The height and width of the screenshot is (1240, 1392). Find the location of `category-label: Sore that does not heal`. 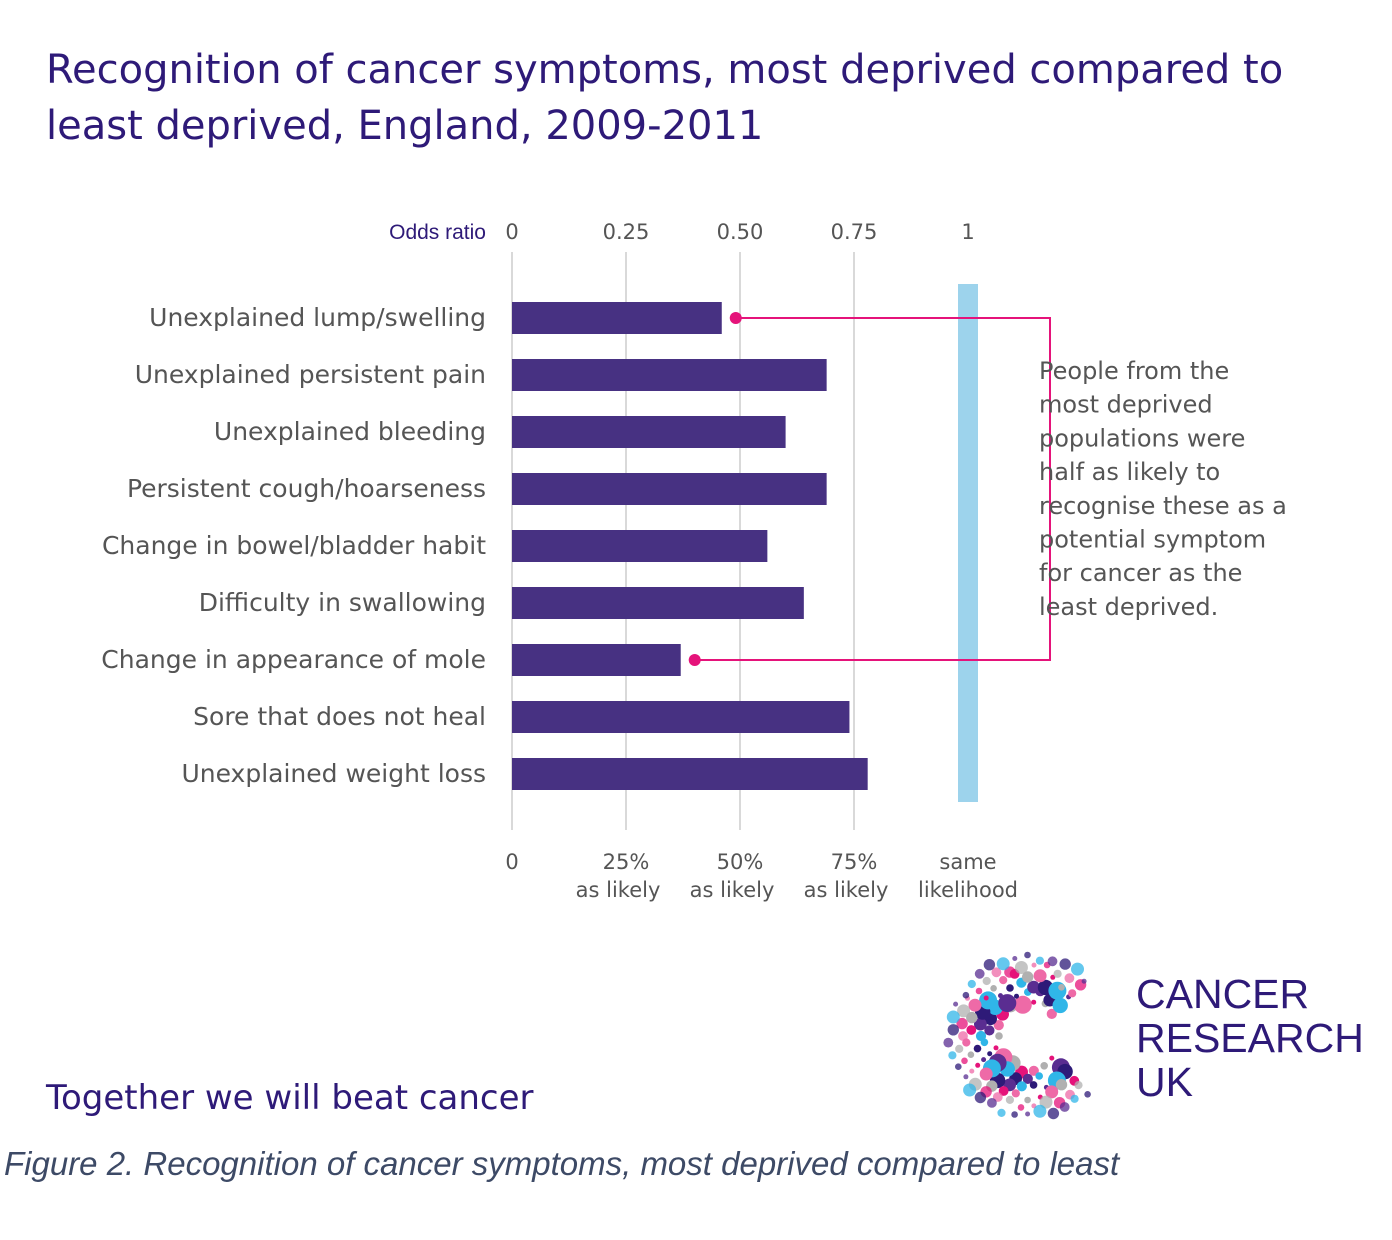

category-label: Sore that does not heal is located at coordinates (339, 716).